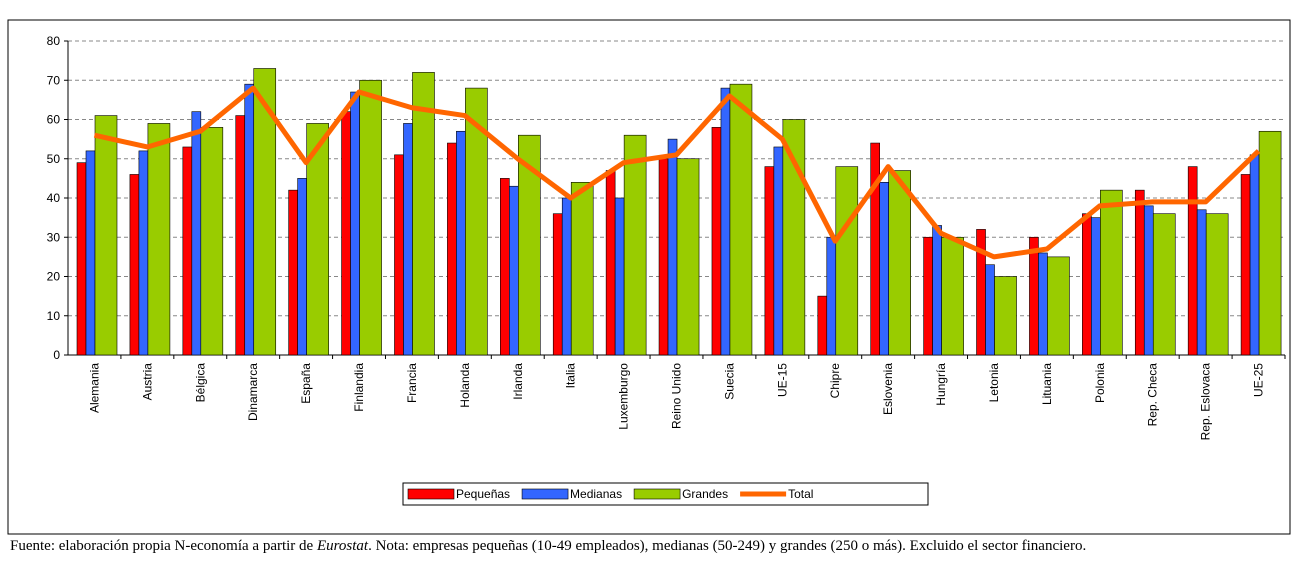  What do you see at coordinates (1259, 380) in the screenshot?
I see `x-tick-label: UE-25` at bounding box center [1259, 380].